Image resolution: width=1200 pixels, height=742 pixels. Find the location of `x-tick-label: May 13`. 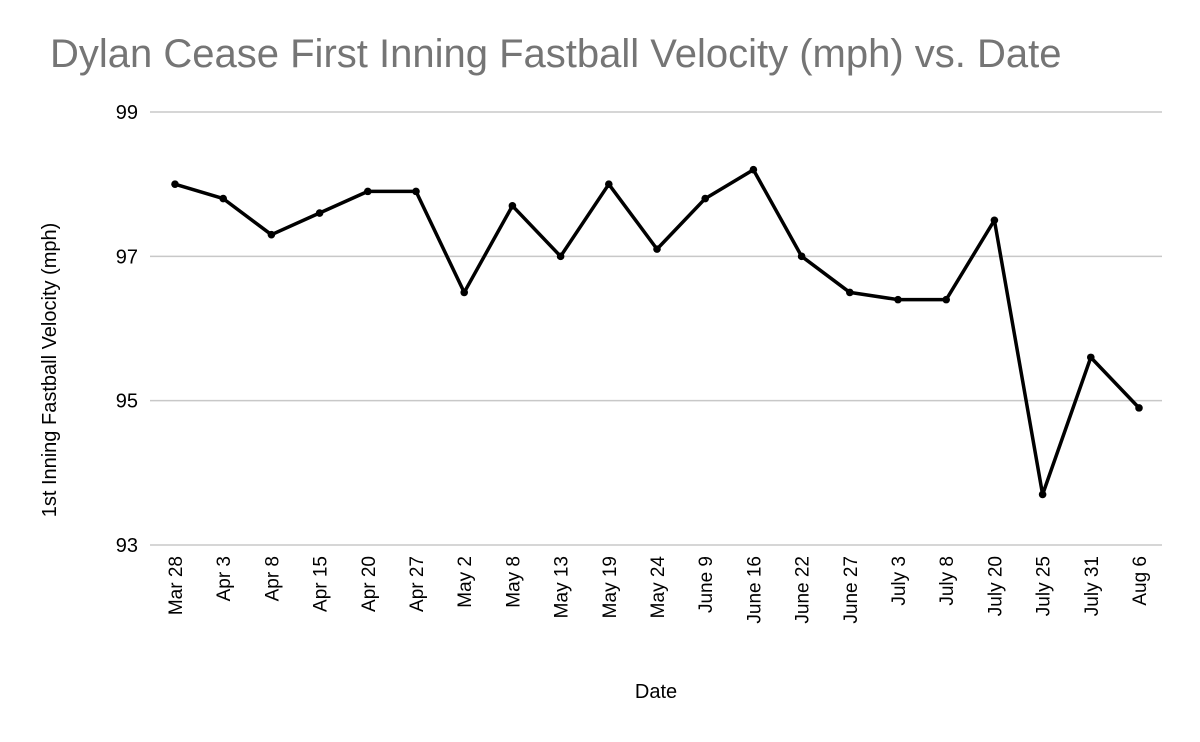

x-tick-label: May 13 is located at coordinates (562, 587).